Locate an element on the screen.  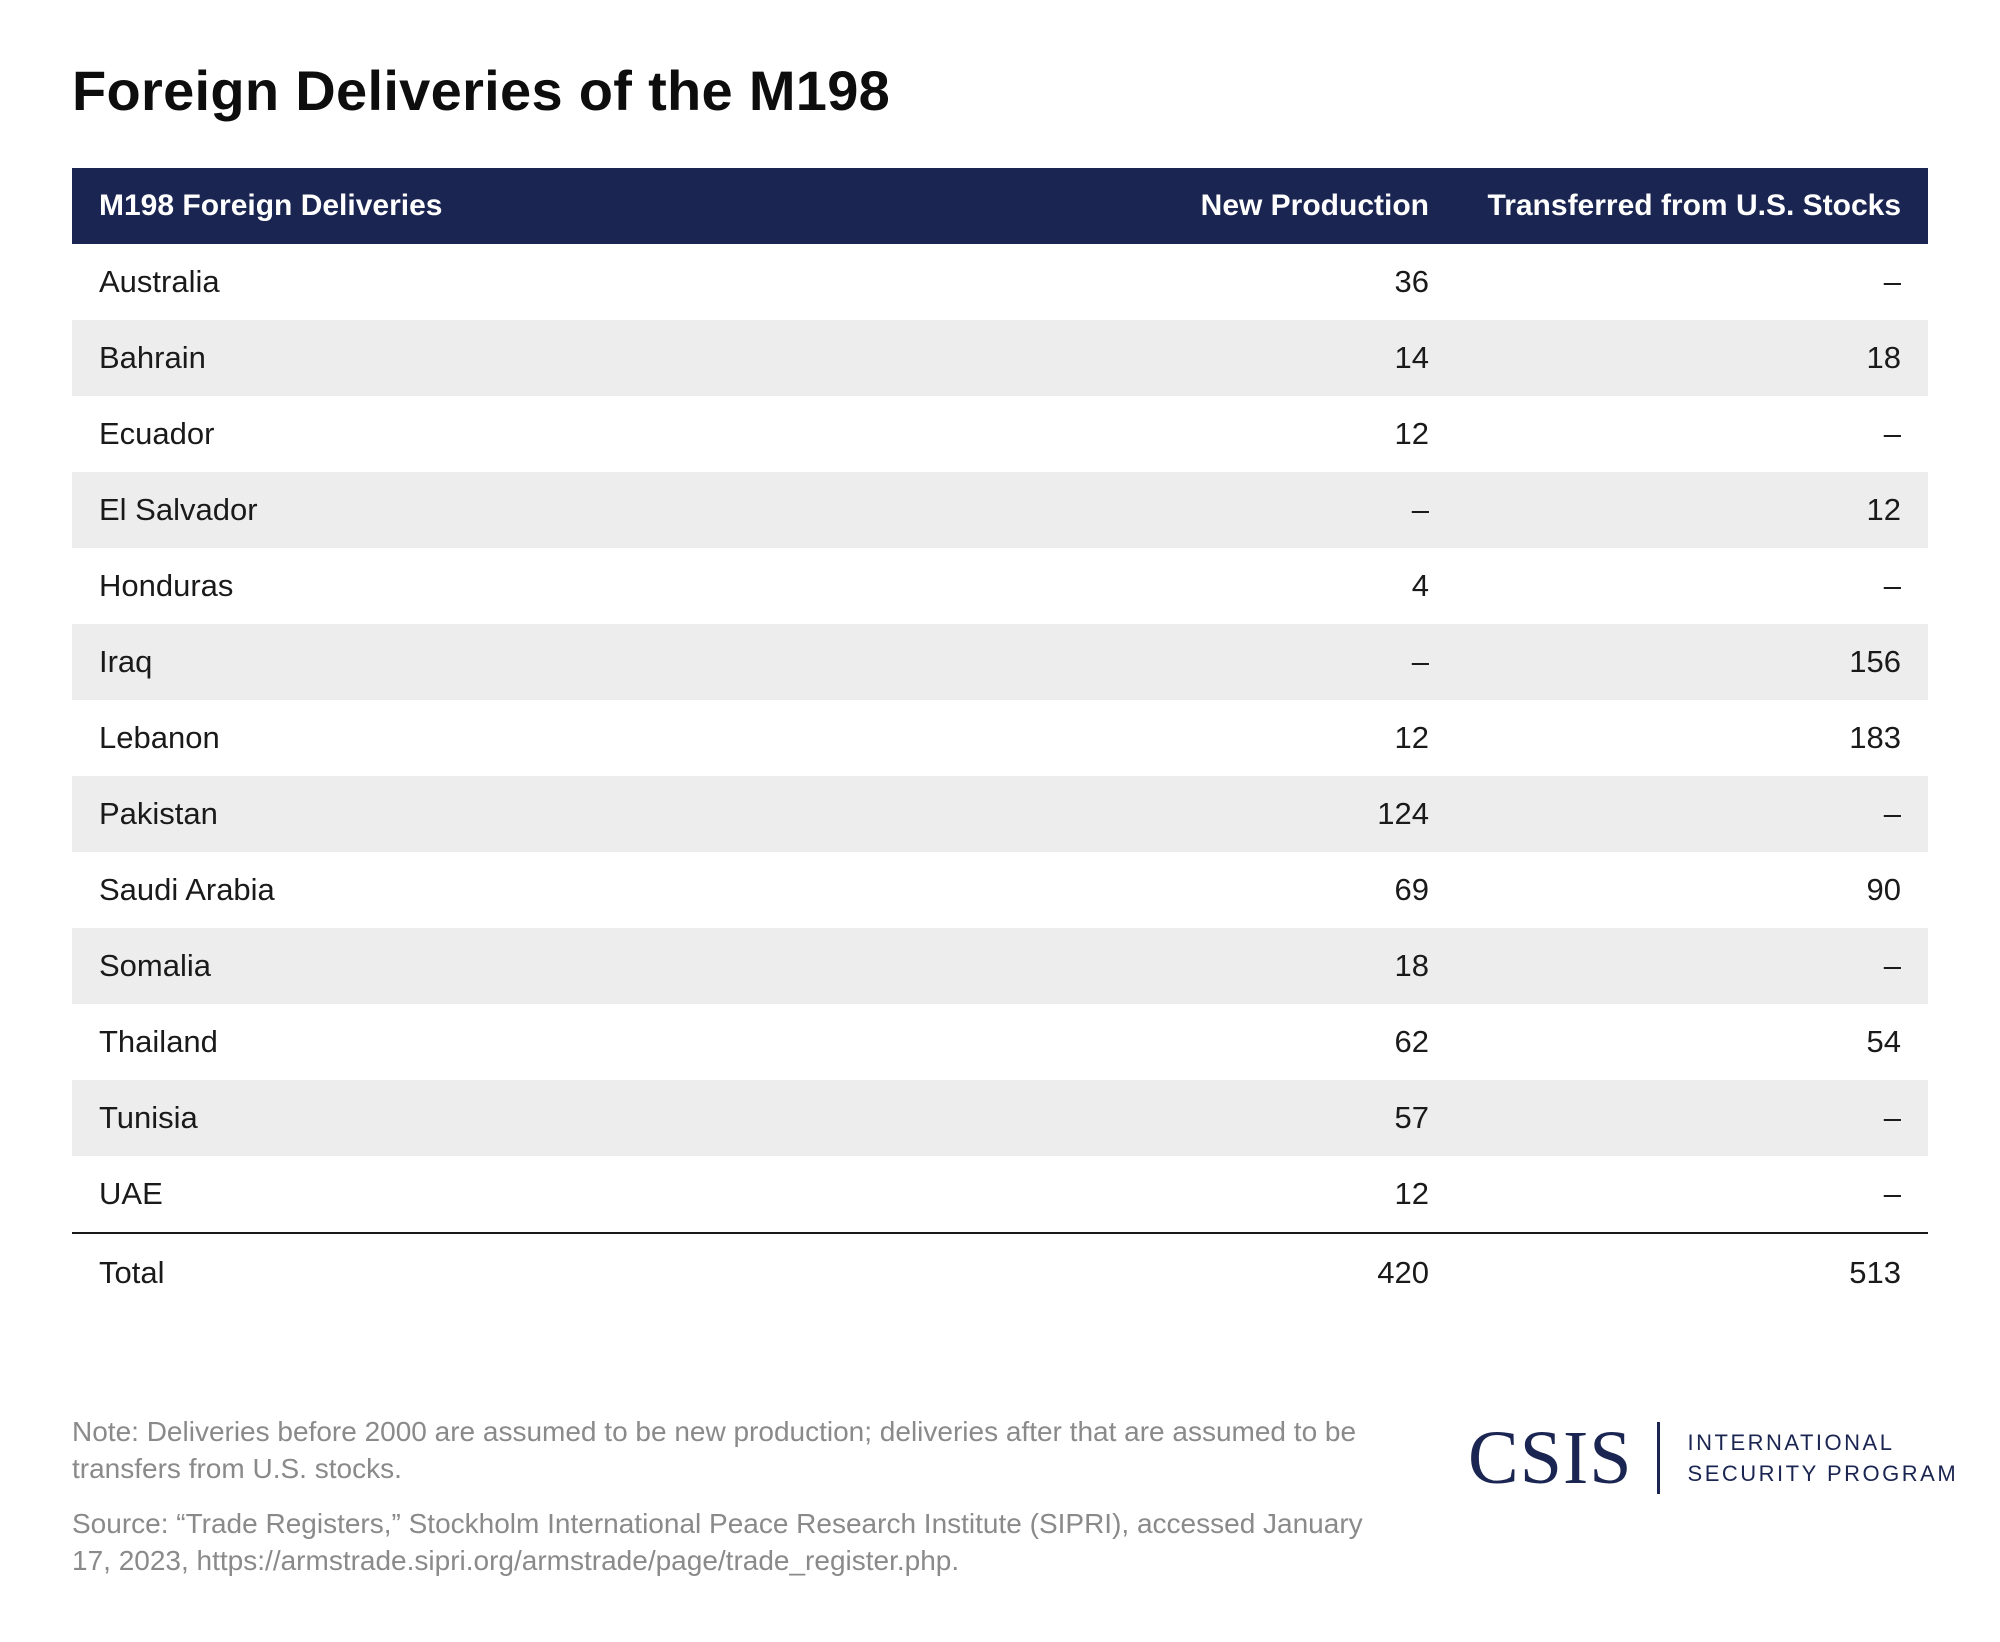
cell-new-production: 57 is located at coordinates (1411, 1117).